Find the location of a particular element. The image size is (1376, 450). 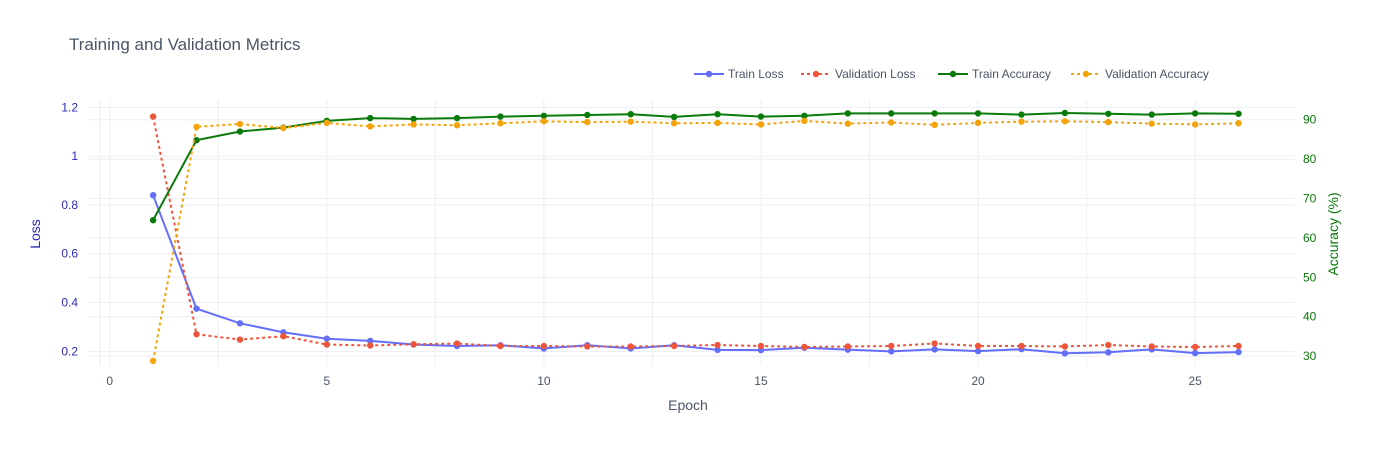

x-tick-label: 10 is located at coordinates (544, 381).